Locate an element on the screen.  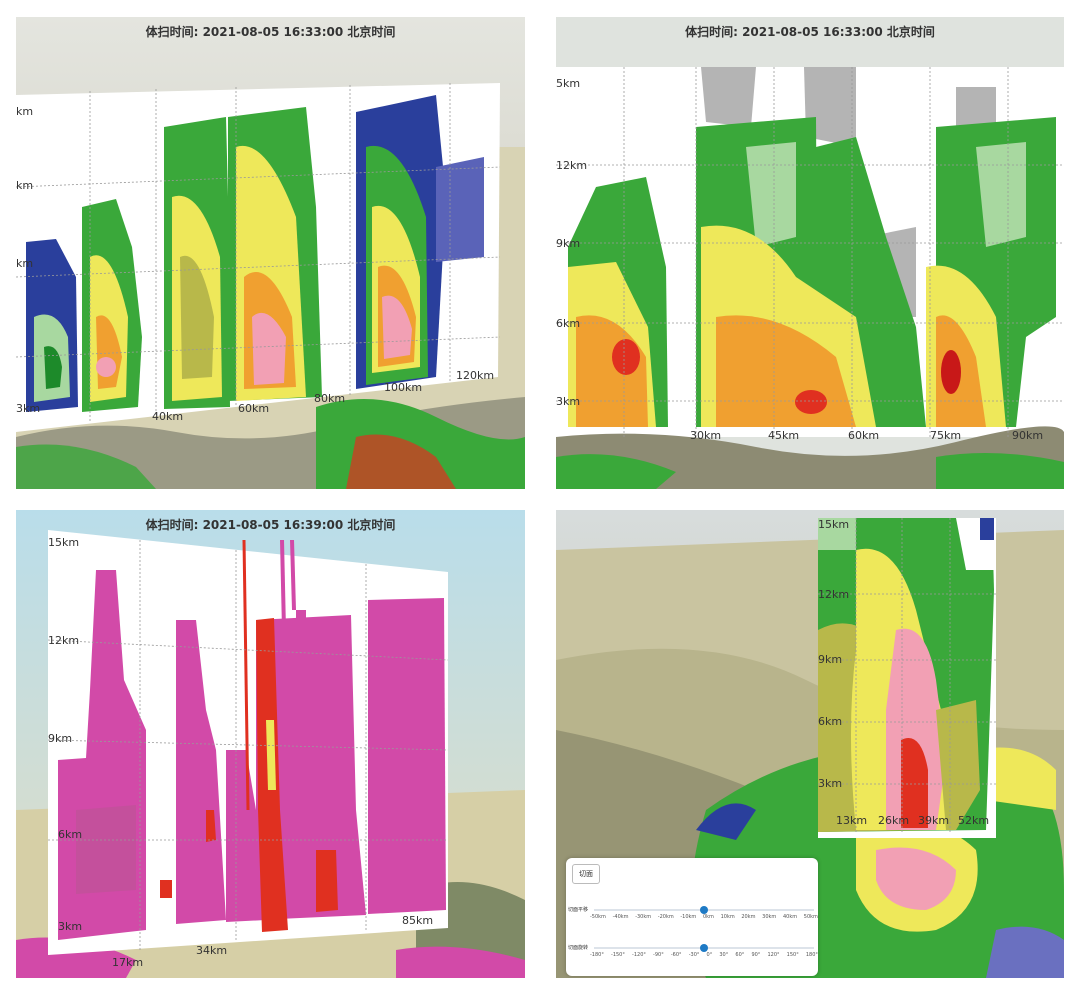
rotate-slider-handle is located at coordinates (704, 948).